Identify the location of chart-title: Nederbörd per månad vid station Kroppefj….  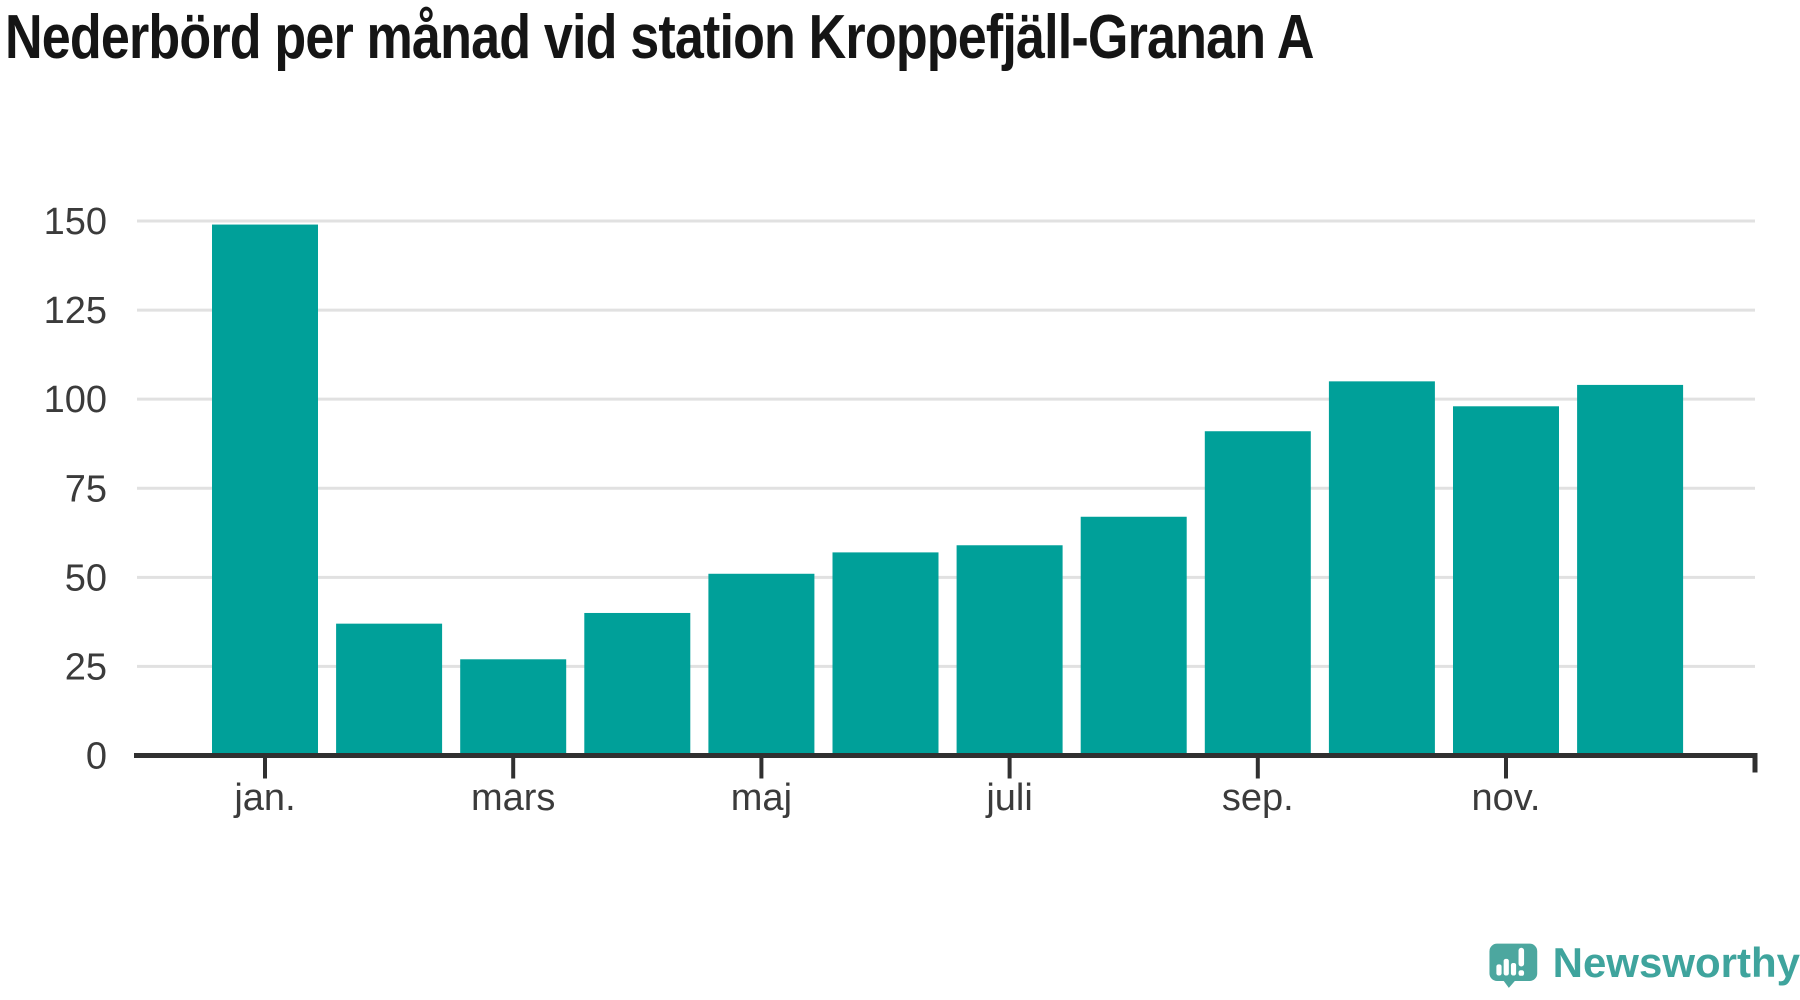
(660, 37).